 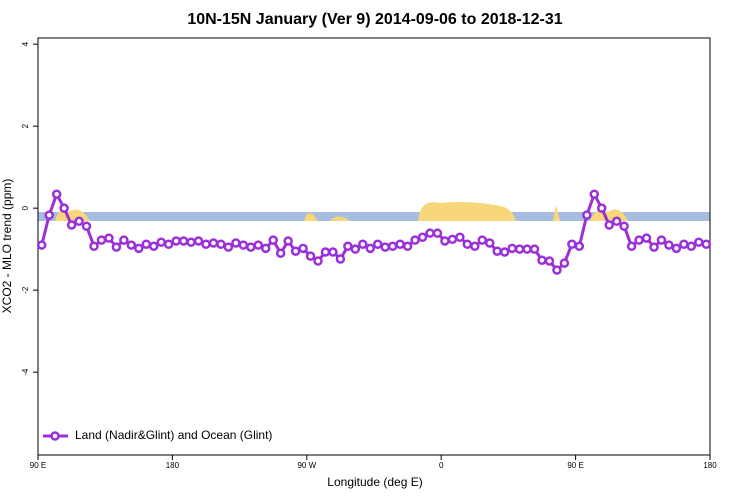 I want to click on ocean-band, so click(x=374, y=216).